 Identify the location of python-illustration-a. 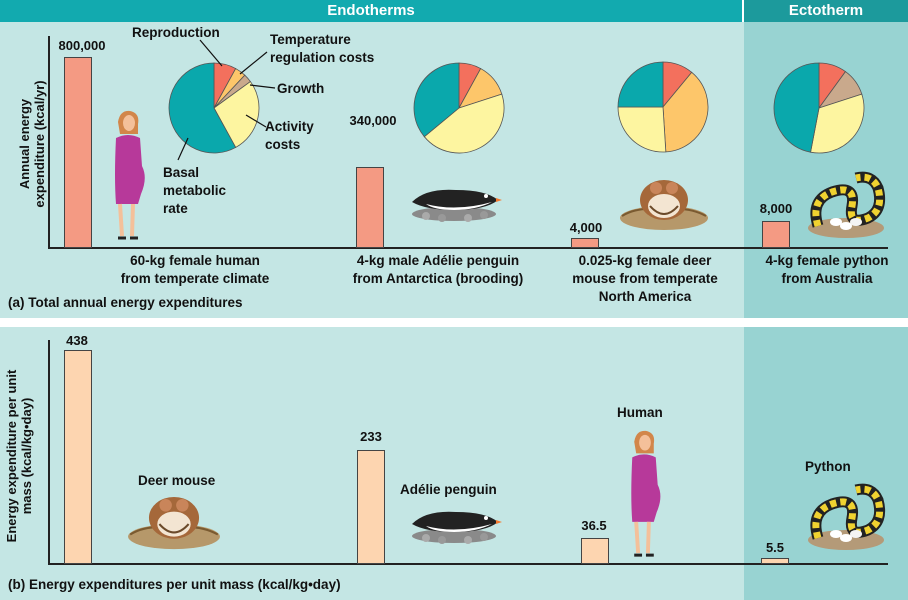
(847, 204).